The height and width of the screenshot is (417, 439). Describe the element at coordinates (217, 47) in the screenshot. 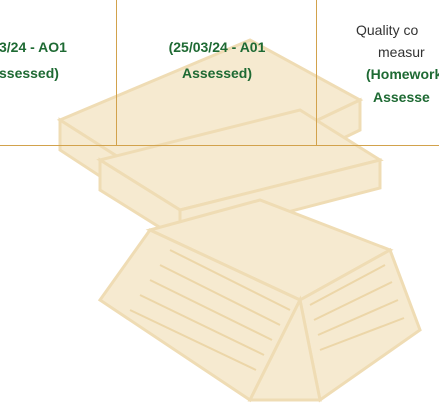

I see `cell-text: (25/03/24 - A01` at that location.